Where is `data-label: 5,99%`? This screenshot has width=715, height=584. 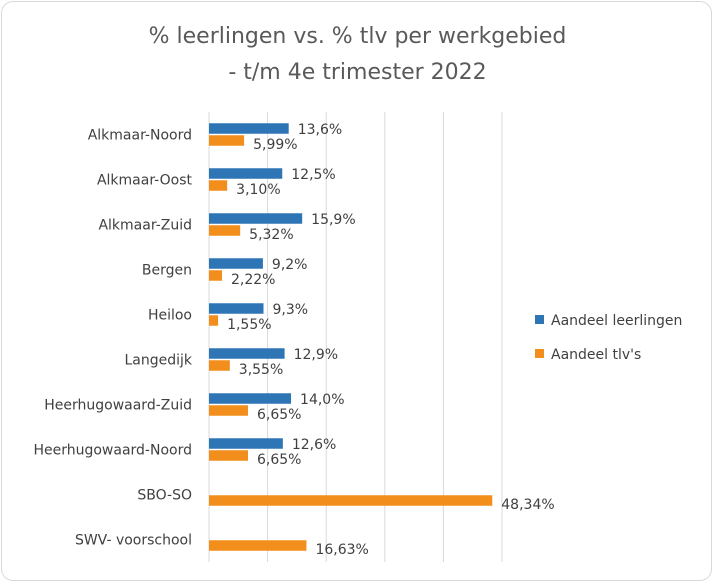 data-label: 5,99% is located at coordinates (275, 145).